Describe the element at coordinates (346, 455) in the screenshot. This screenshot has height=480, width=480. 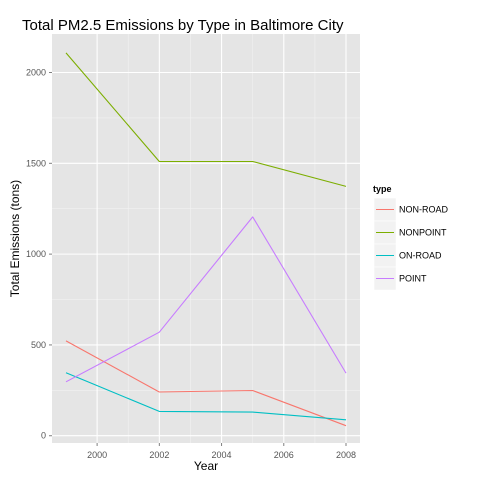
I see `x-tick-label: 2008` at that location.